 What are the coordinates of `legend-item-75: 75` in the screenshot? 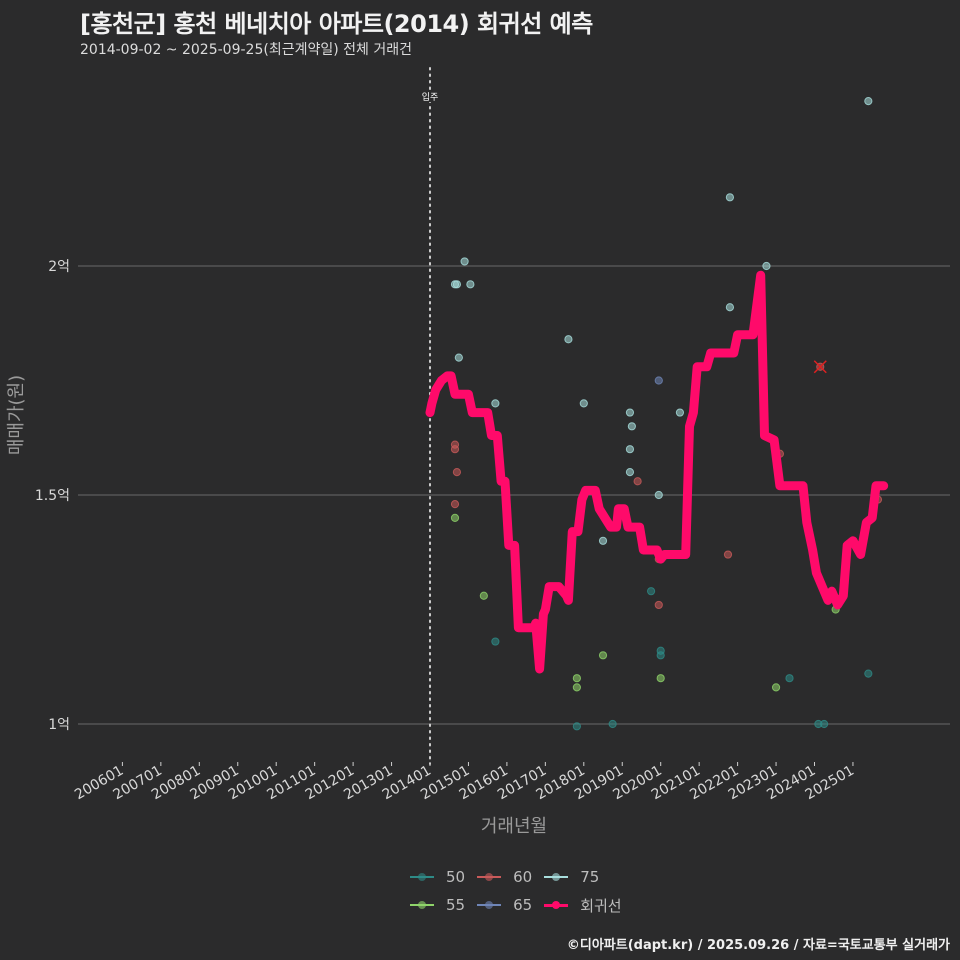 It's located at (582, 877).